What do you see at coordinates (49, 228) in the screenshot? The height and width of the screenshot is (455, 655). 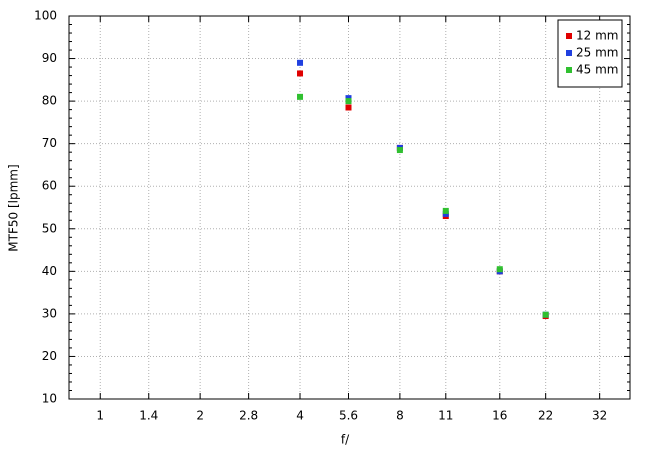 I see `y-tick-label: 50` at bounding box center [49, 228].